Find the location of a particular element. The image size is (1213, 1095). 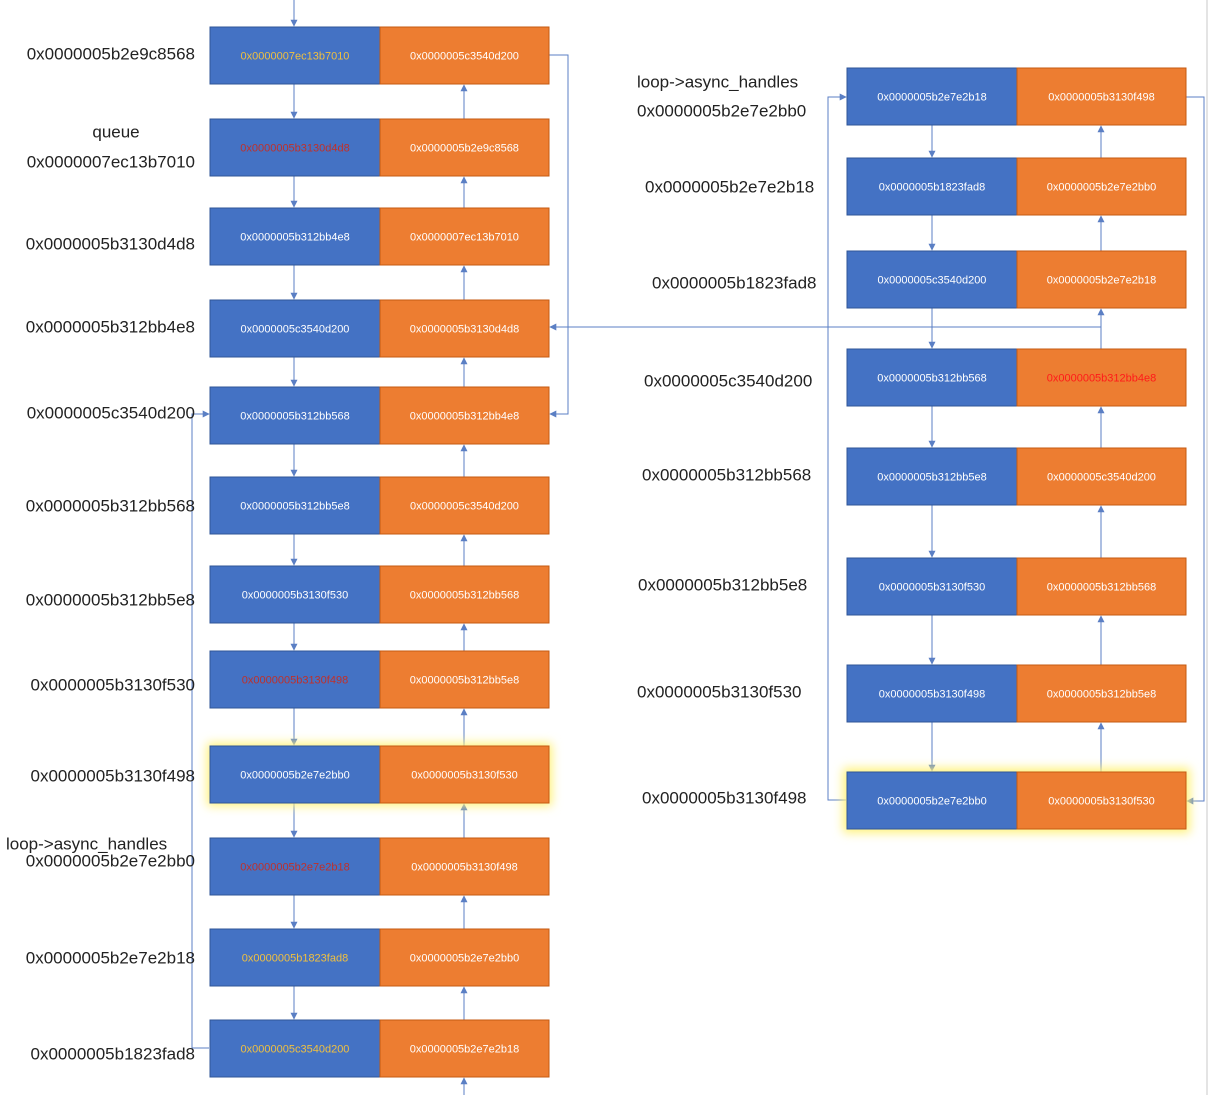

right-async-handles-label: loop->async_handles is located at coordinates (717, 81).